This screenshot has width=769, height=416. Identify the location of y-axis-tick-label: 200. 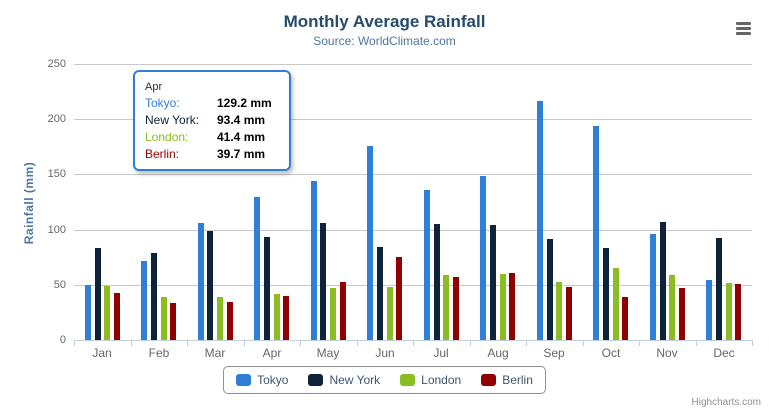
(56, 119).